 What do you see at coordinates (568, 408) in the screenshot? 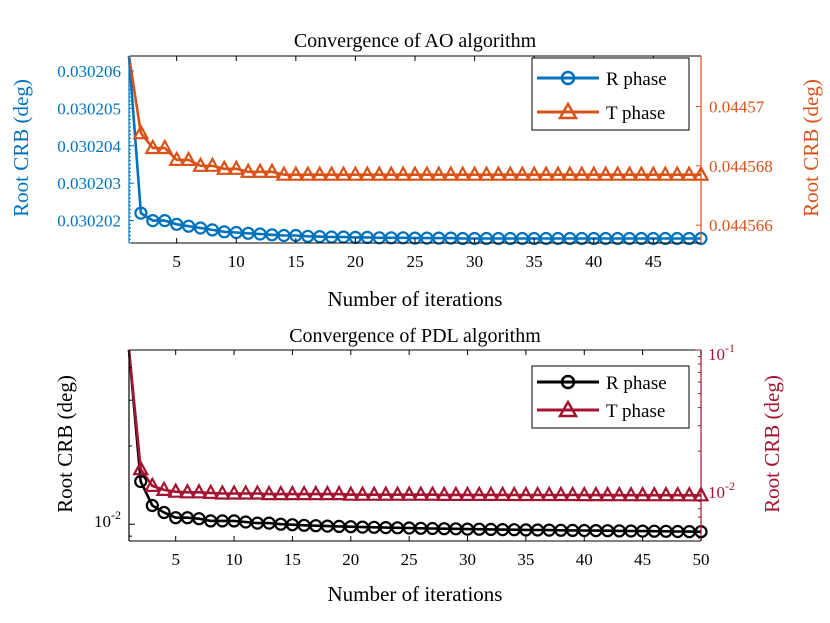
I see `pdl-legend-t-marker` at bounding box center [568, 408].